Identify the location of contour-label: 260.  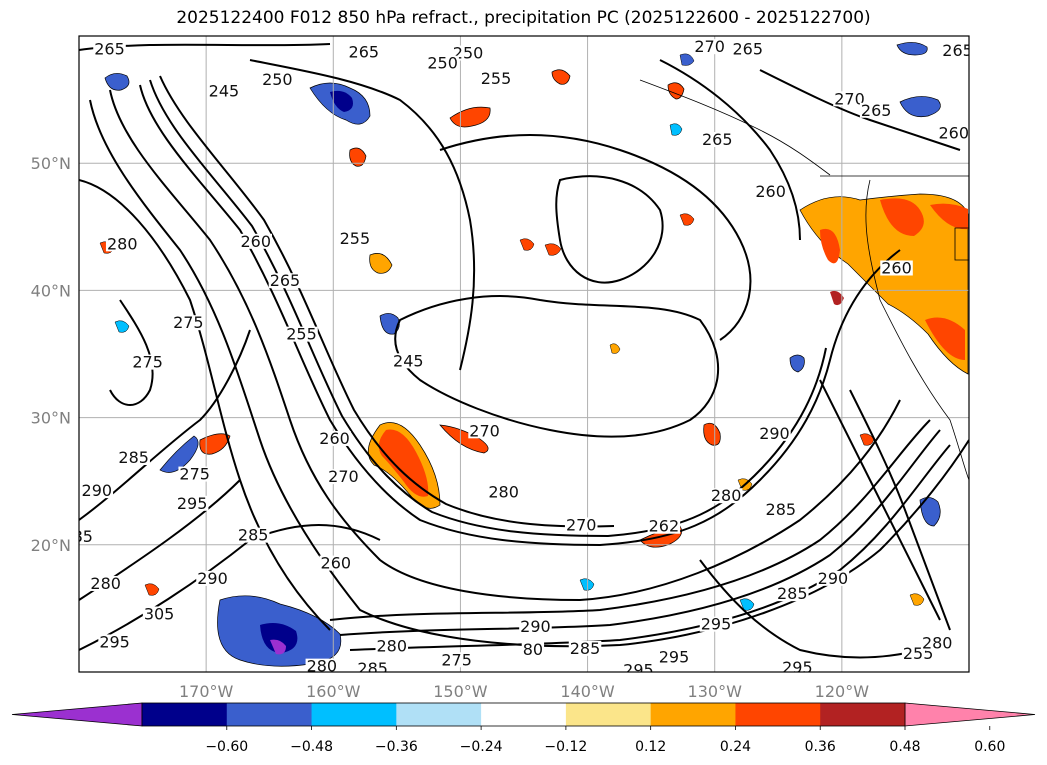
(770, 191).